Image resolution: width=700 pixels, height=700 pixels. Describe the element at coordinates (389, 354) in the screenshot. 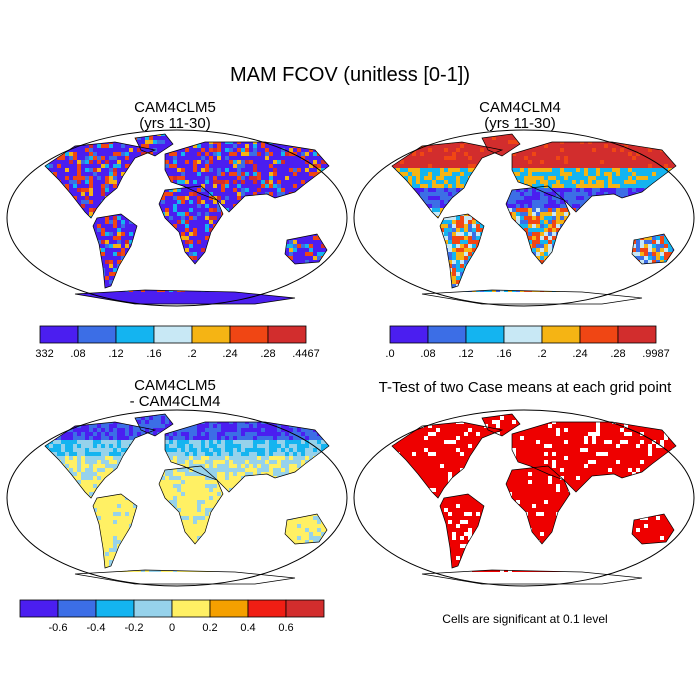

I see `colorbar-tick-label: .0` at that location.